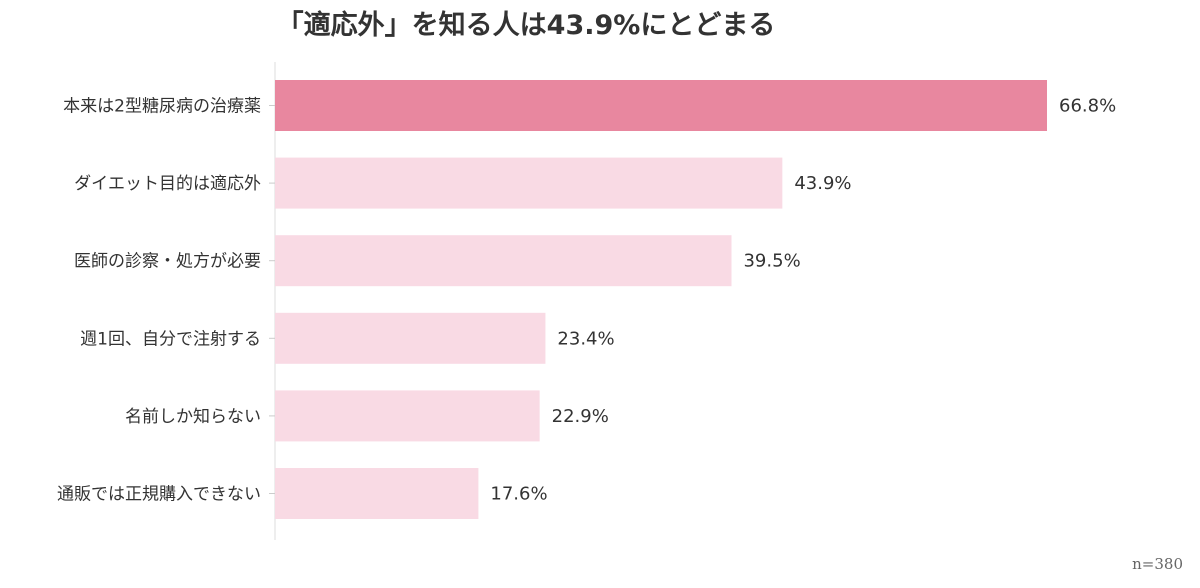 The width and height of the screenshot is (1200, 588). Describe the element at coordinates (526, 25) in the screenshot. I see `chart-title: 「適応外」を知る人は43.9%にとどまる` at that location.